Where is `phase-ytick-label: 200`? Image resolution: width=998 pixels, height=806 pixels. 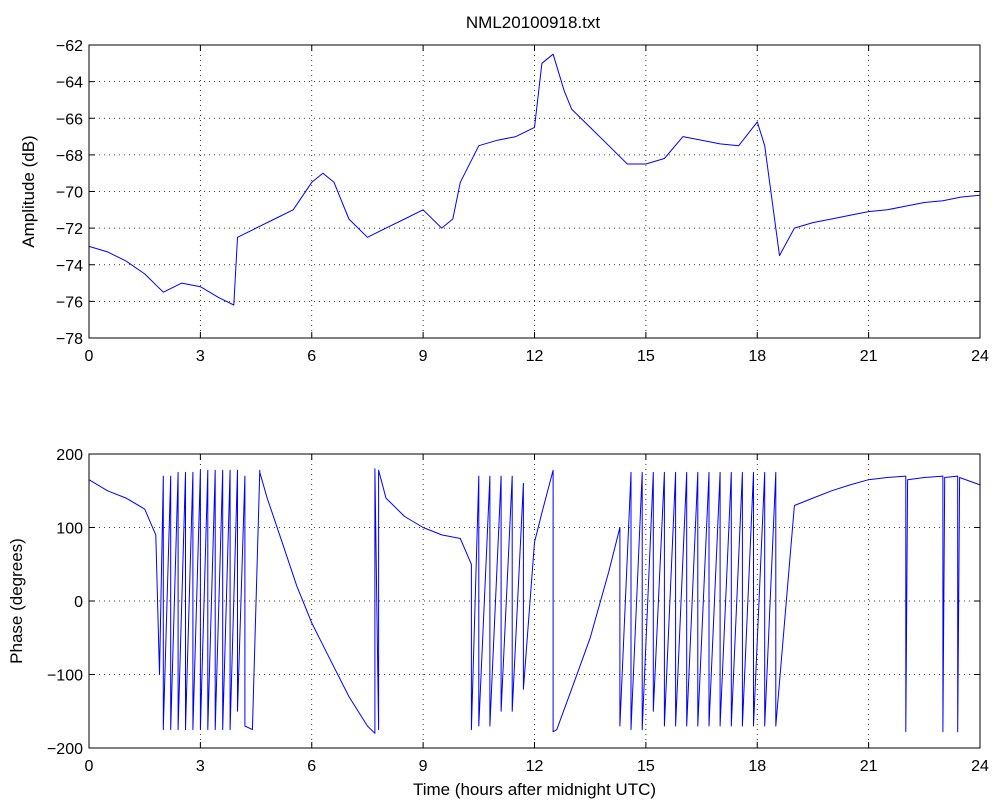
phase-ytick-label: 200 is located at coordinates (69, 455).